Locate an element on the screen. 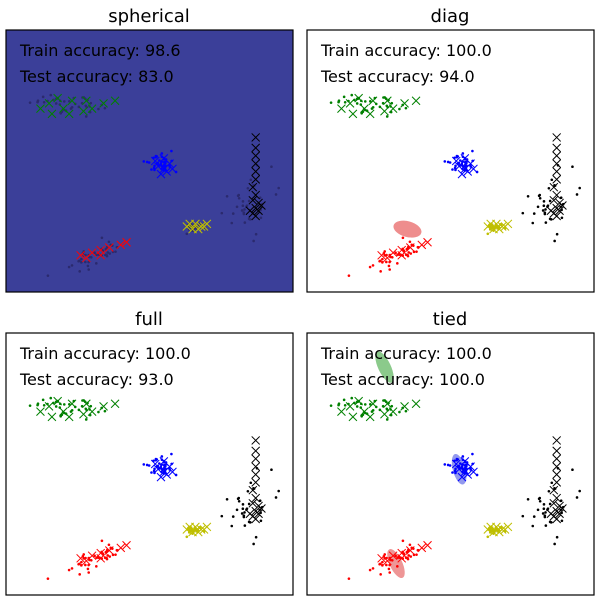  train-accuracy-diag: Train accuracy: 100.0 is located at coordinates (406, 50).